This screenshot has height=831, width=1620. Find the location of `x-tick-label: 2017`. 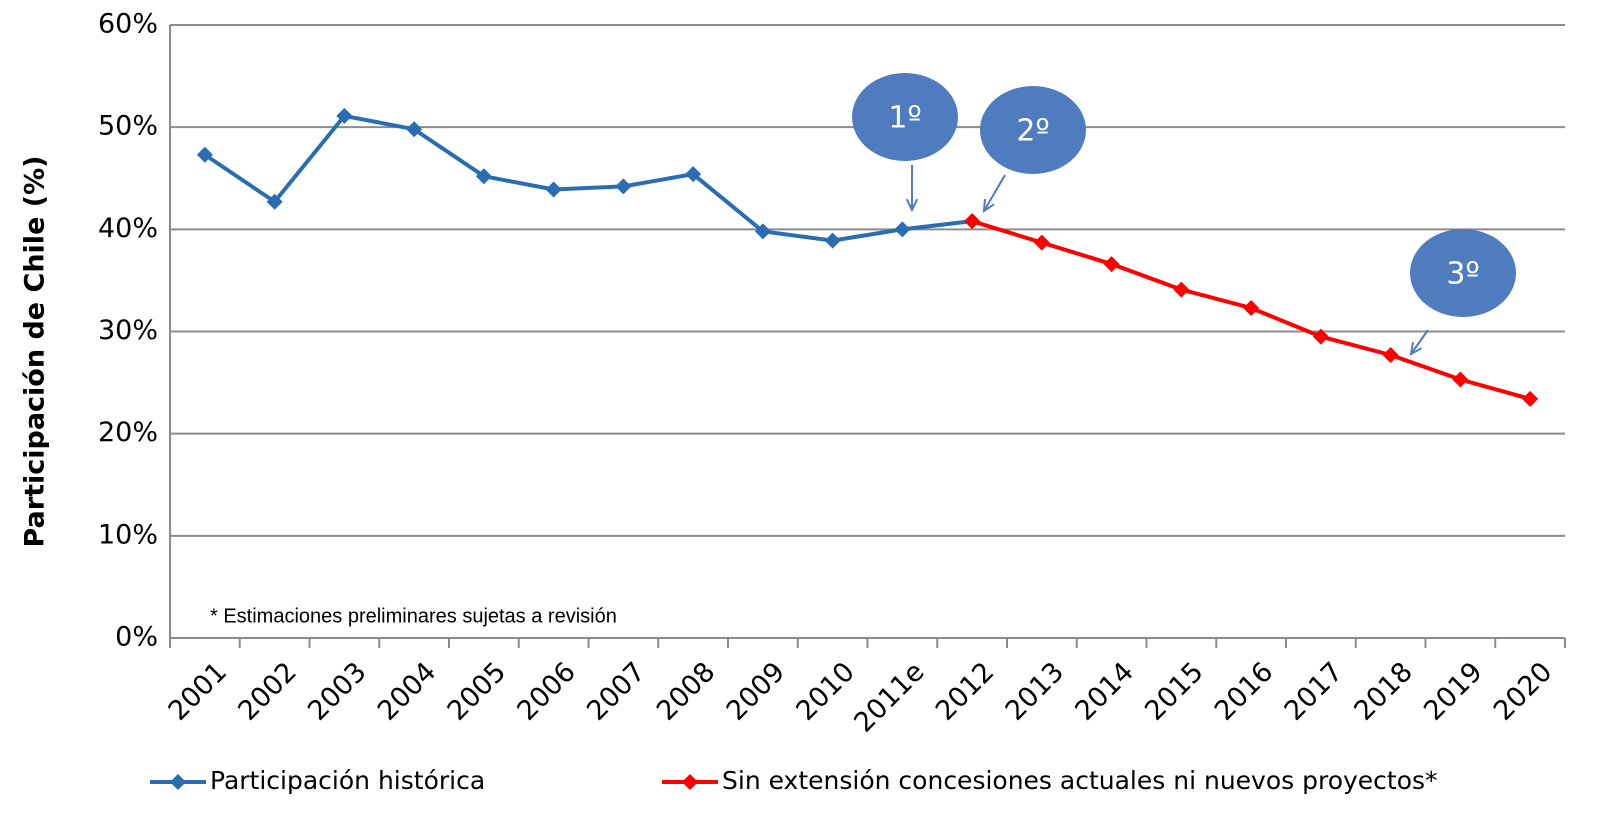

x-tick-label: 2017 is located at coordinates (1314, 691).